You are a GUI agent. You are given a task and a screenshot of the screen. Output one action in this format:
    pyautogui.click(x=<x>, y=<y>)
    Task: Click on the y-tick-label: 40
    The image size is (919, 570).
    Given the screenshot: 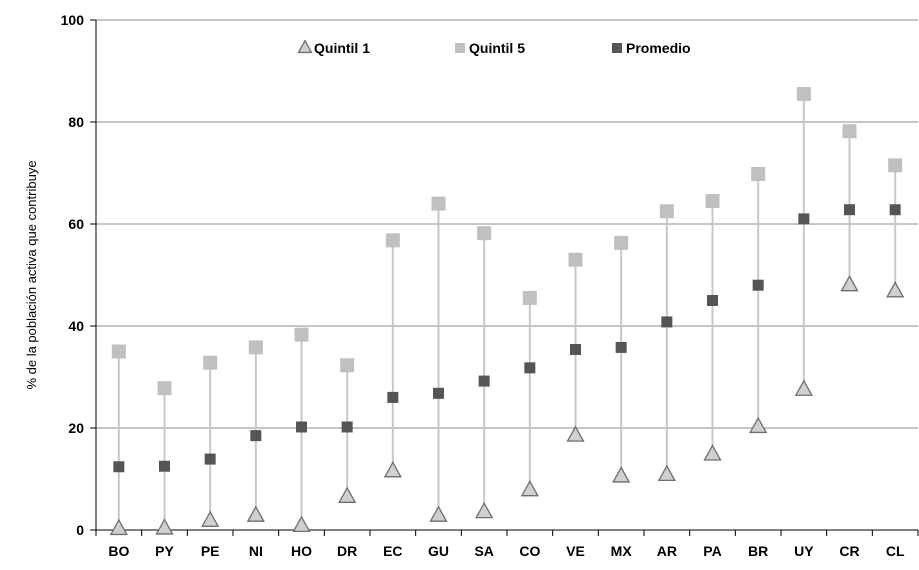 What is the action you would take?
    pyautogui.click(x=76, y=326)
    